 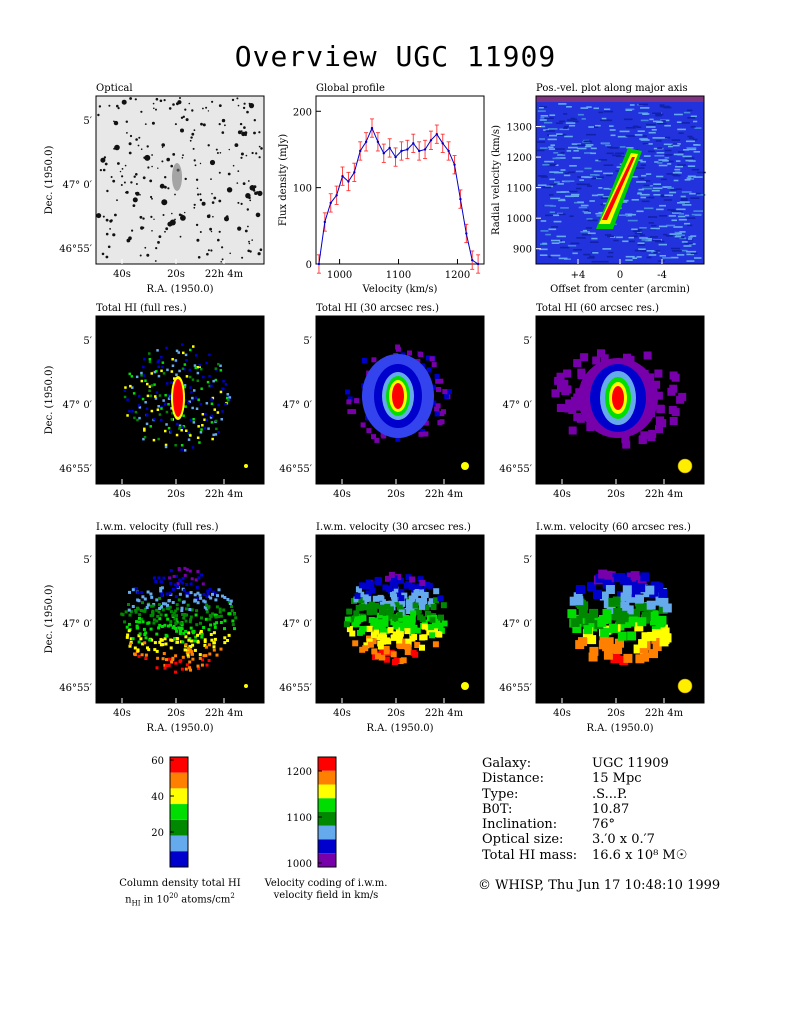 I want to click on info-value: 10.87, so click(x=611, y=809).